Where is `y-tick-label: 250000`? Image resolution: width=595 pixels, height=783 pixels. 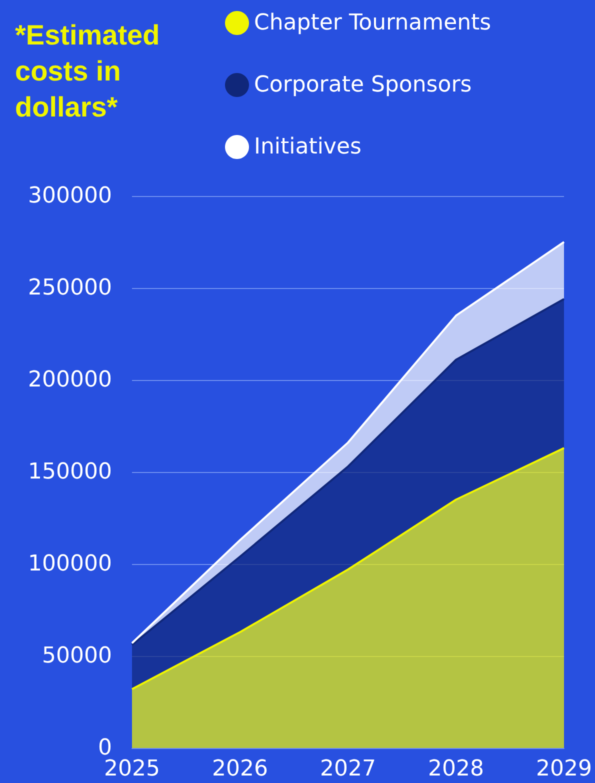 y-tick-label: 250000 is located at coordinates (70, 288).